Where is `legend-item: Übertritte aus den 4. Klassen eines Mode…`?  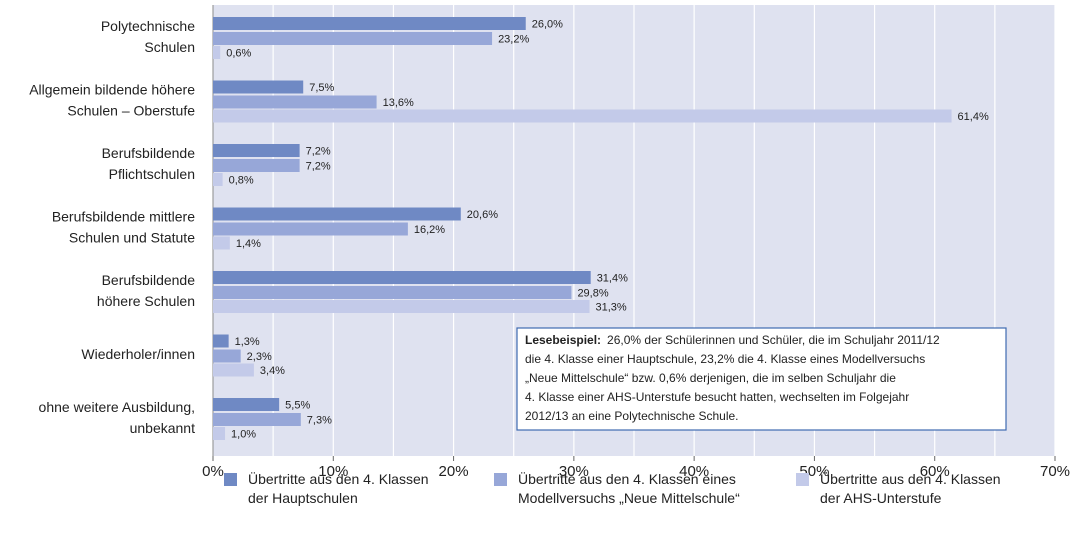
legend-item: Übertritte aus den 4. Klassen eines Mode… is located at coordinates (633, 489).